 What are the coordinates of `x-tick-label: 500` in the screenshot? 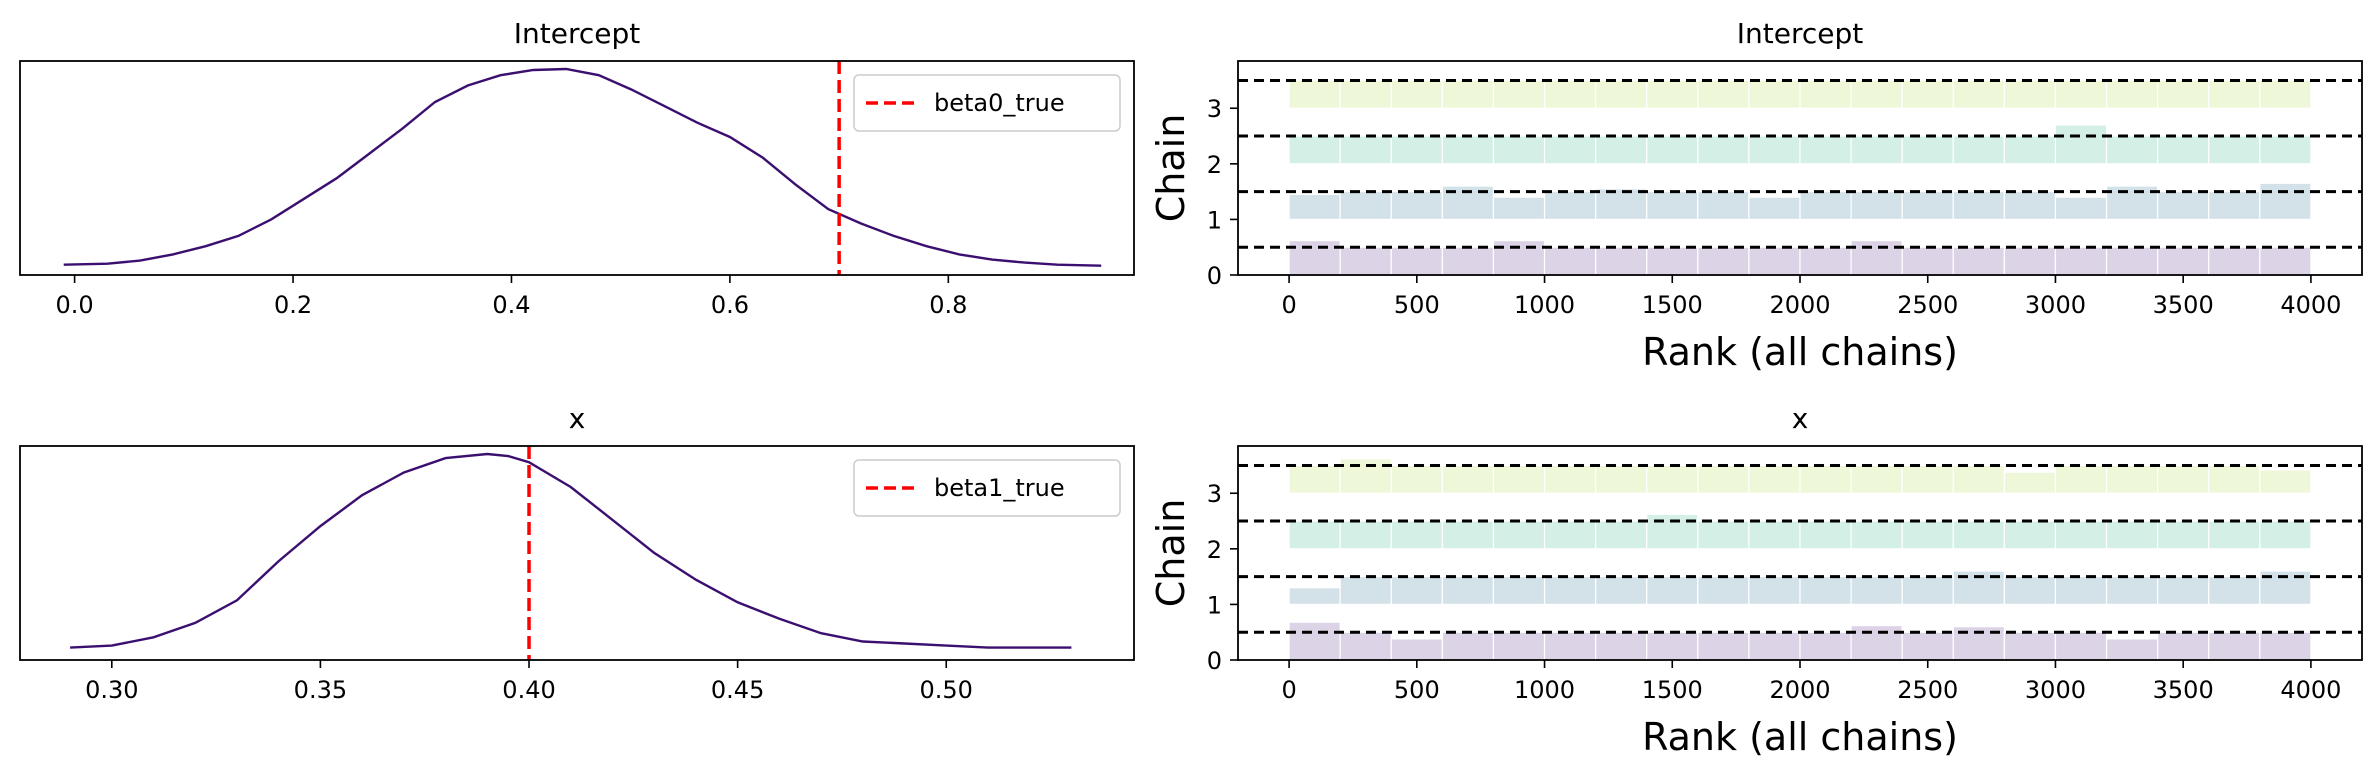 It's located at (1417, 305).